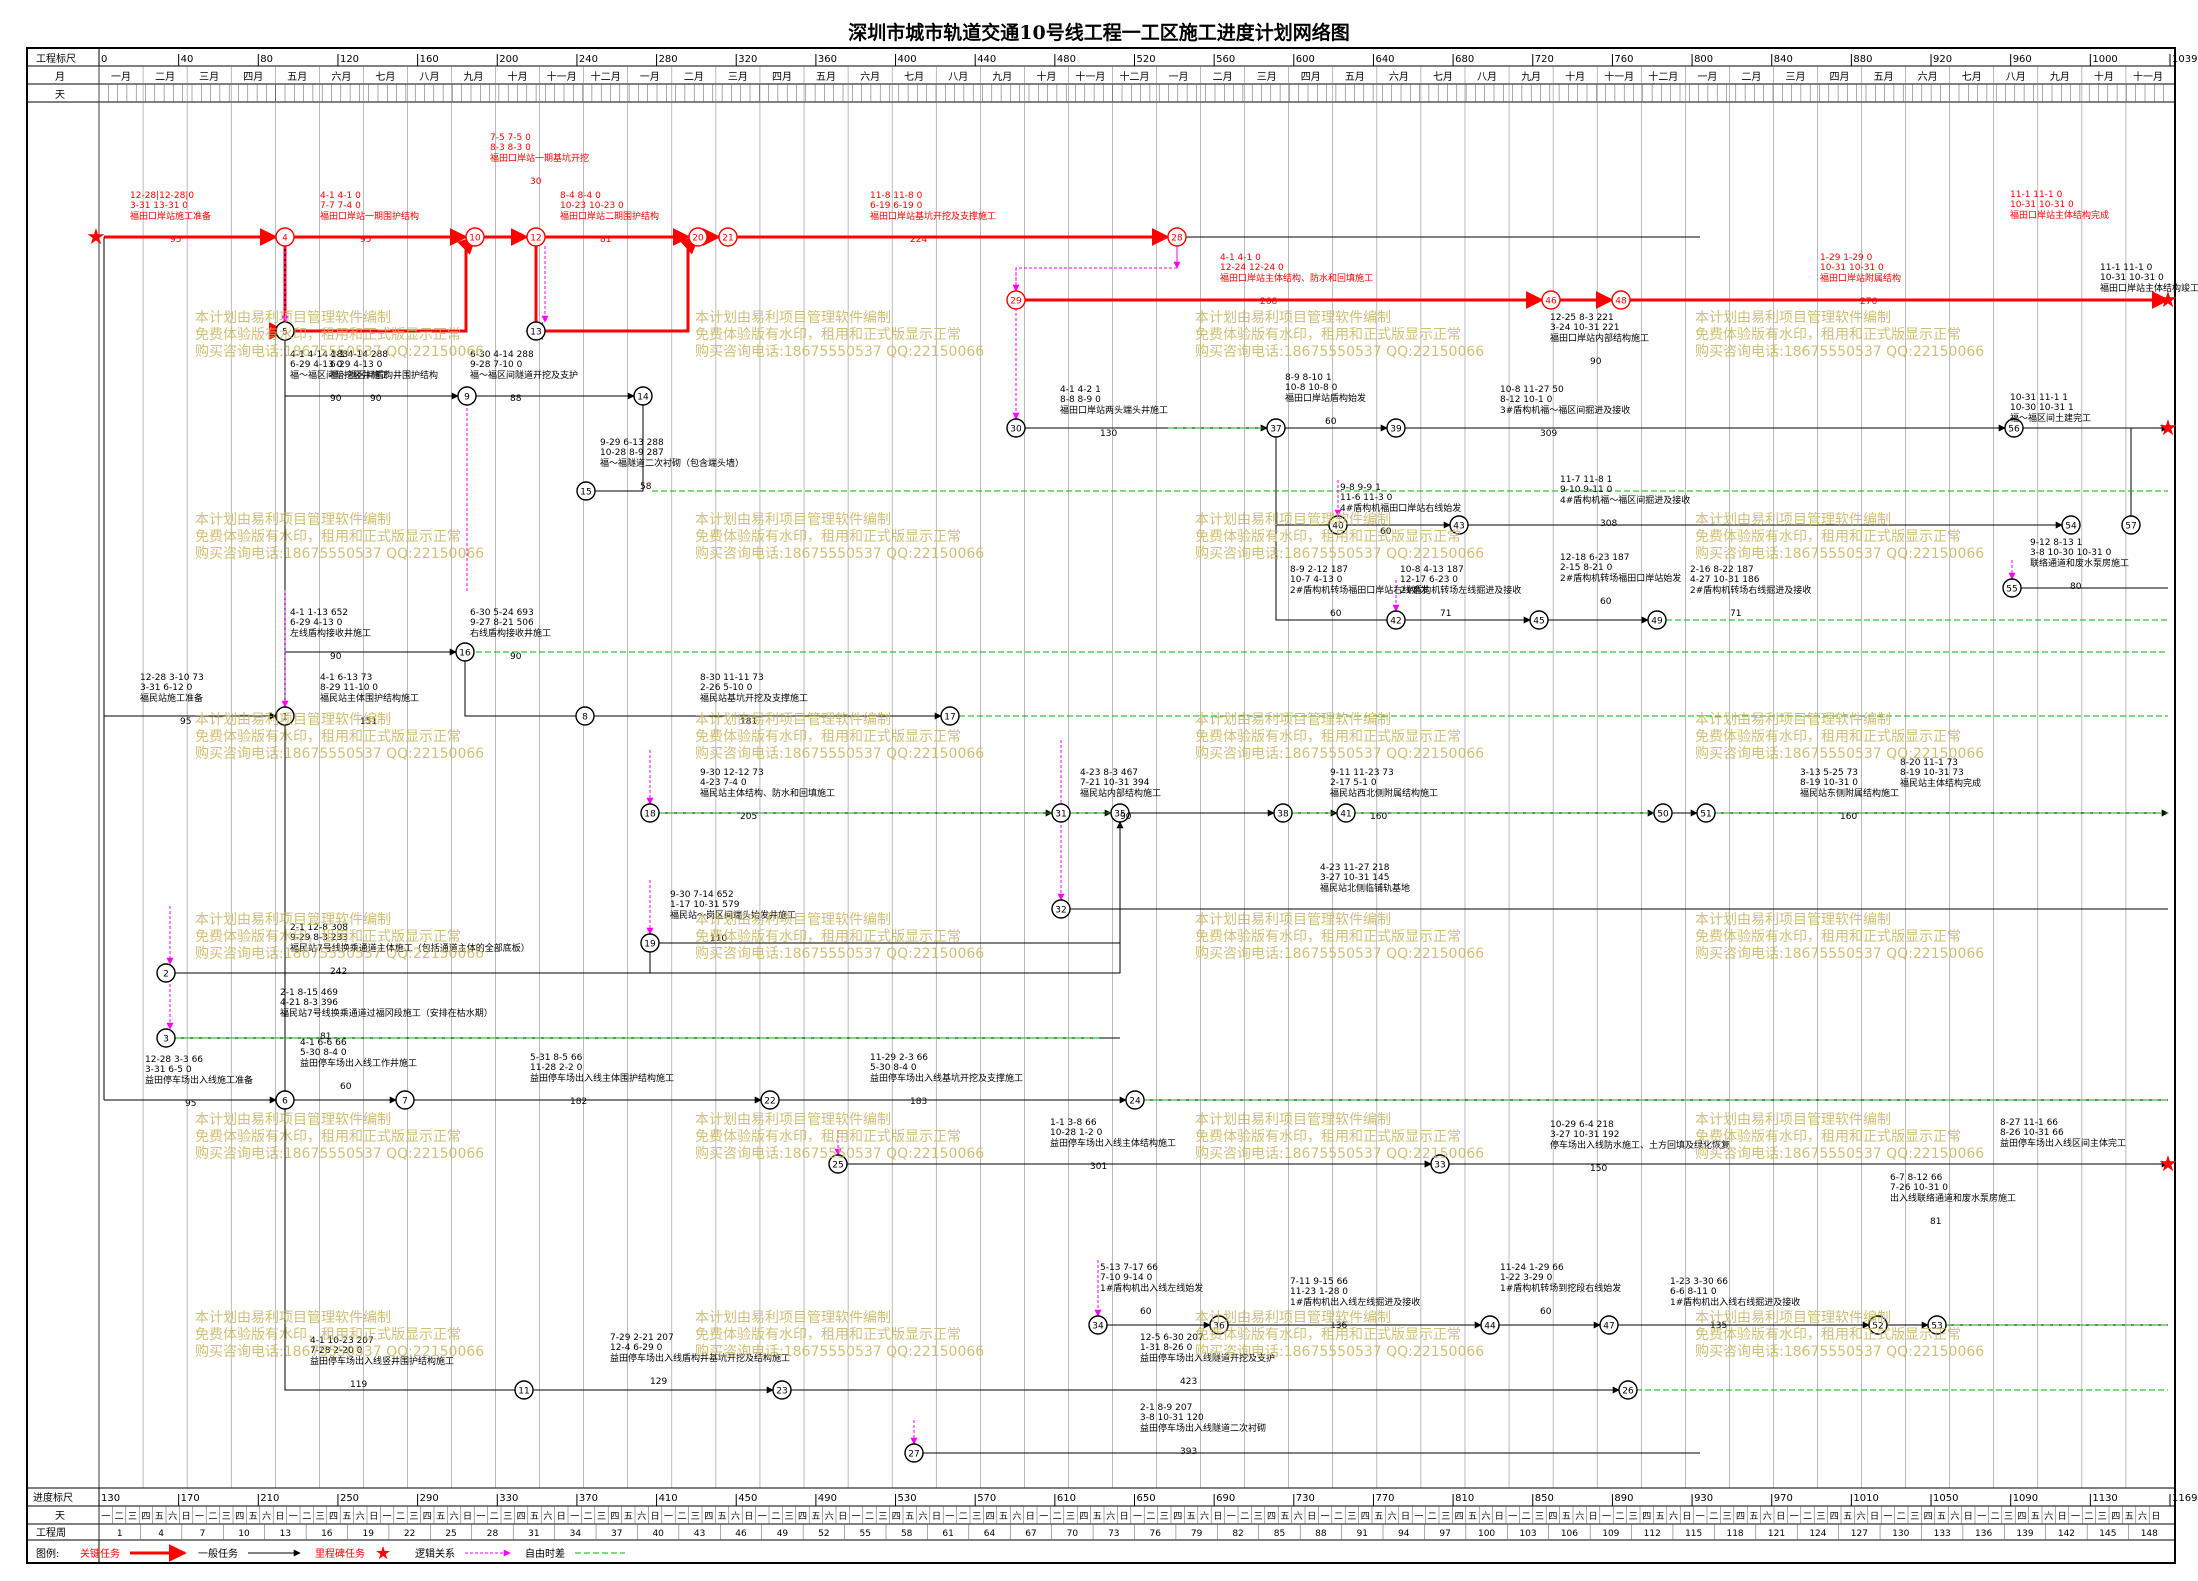 The image size is (2198, 1581). I want to click on node-2: 2, so click(166, 973).